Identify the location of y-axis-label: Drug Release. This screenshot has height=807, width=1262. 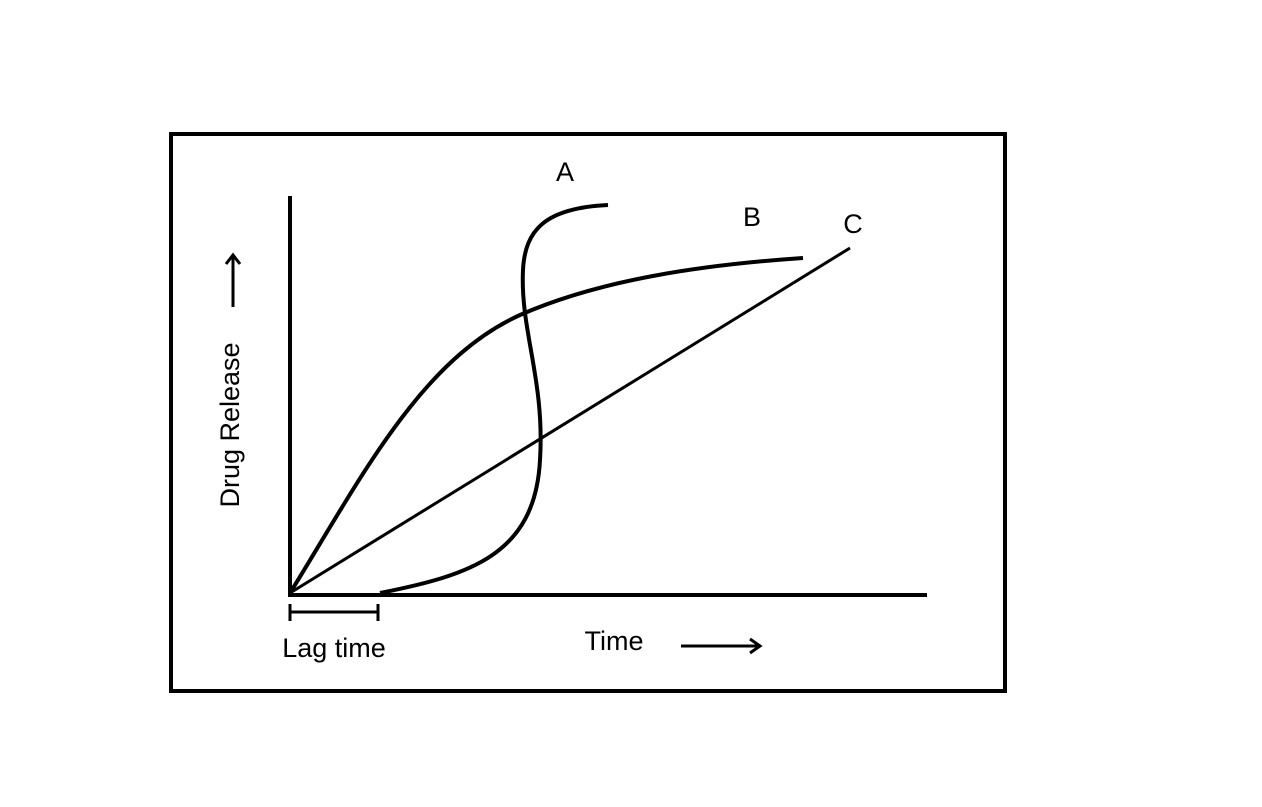
(230, 424).